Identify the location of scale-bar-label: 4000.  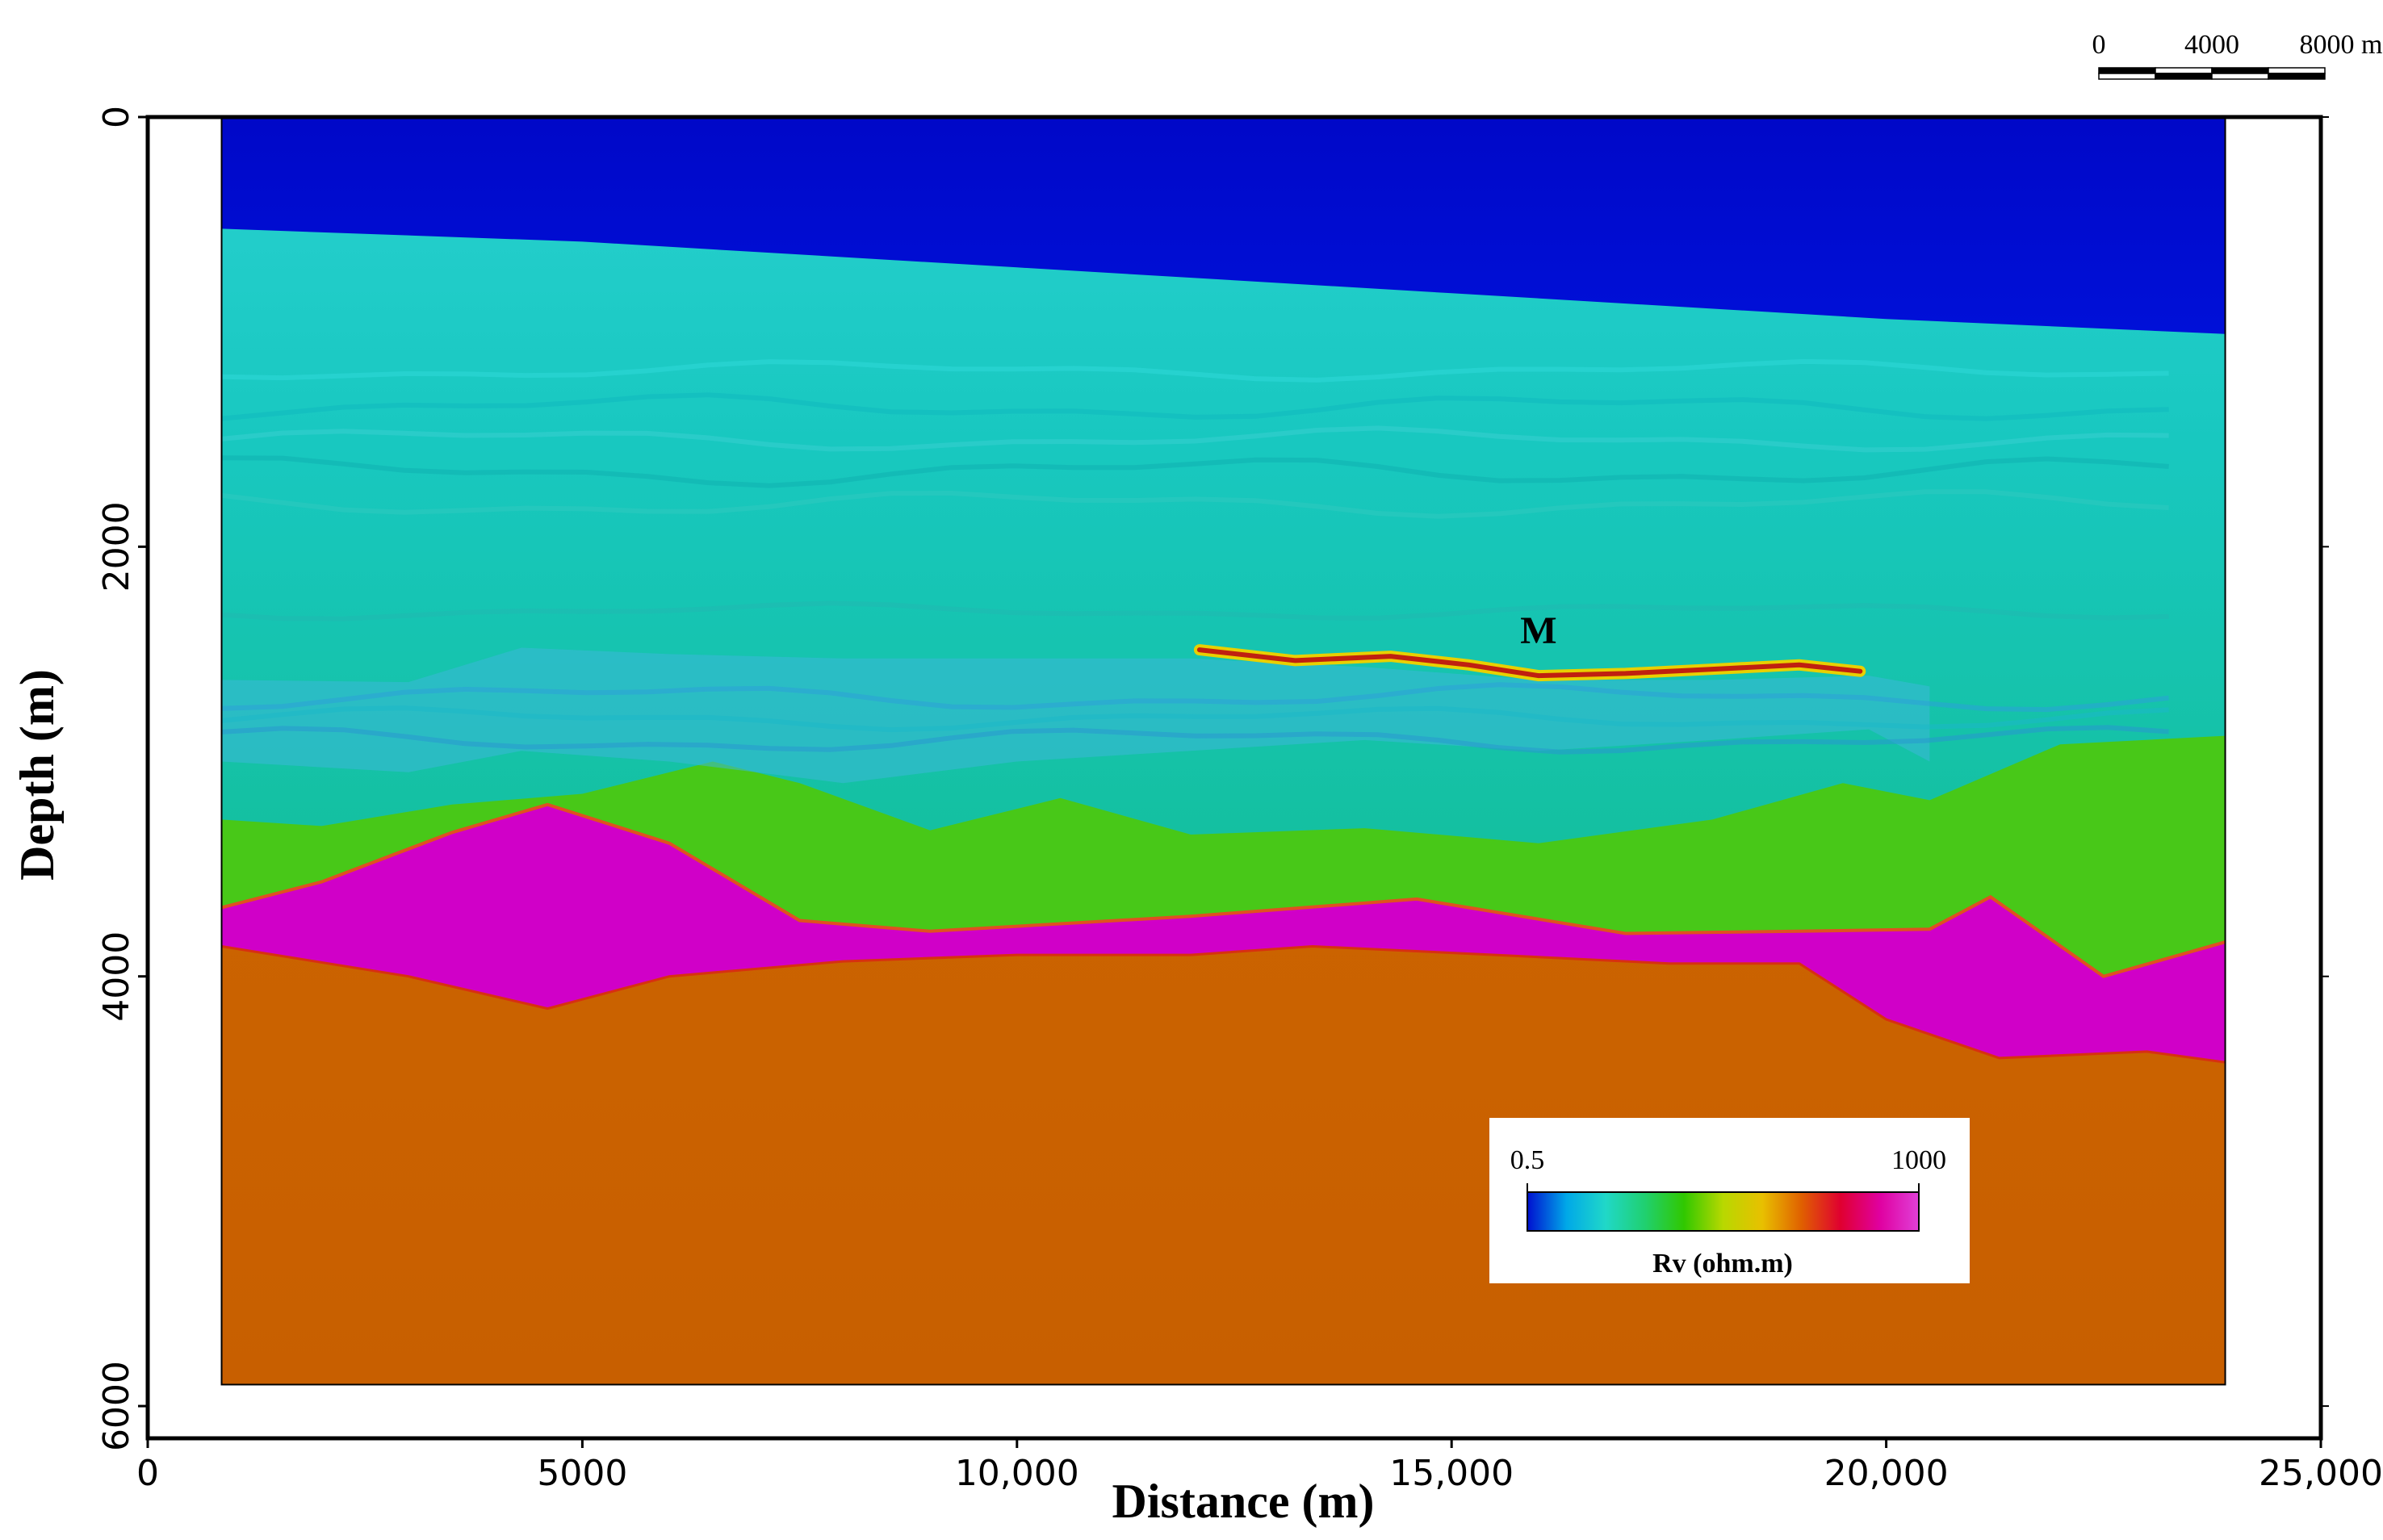
(2211, 45).